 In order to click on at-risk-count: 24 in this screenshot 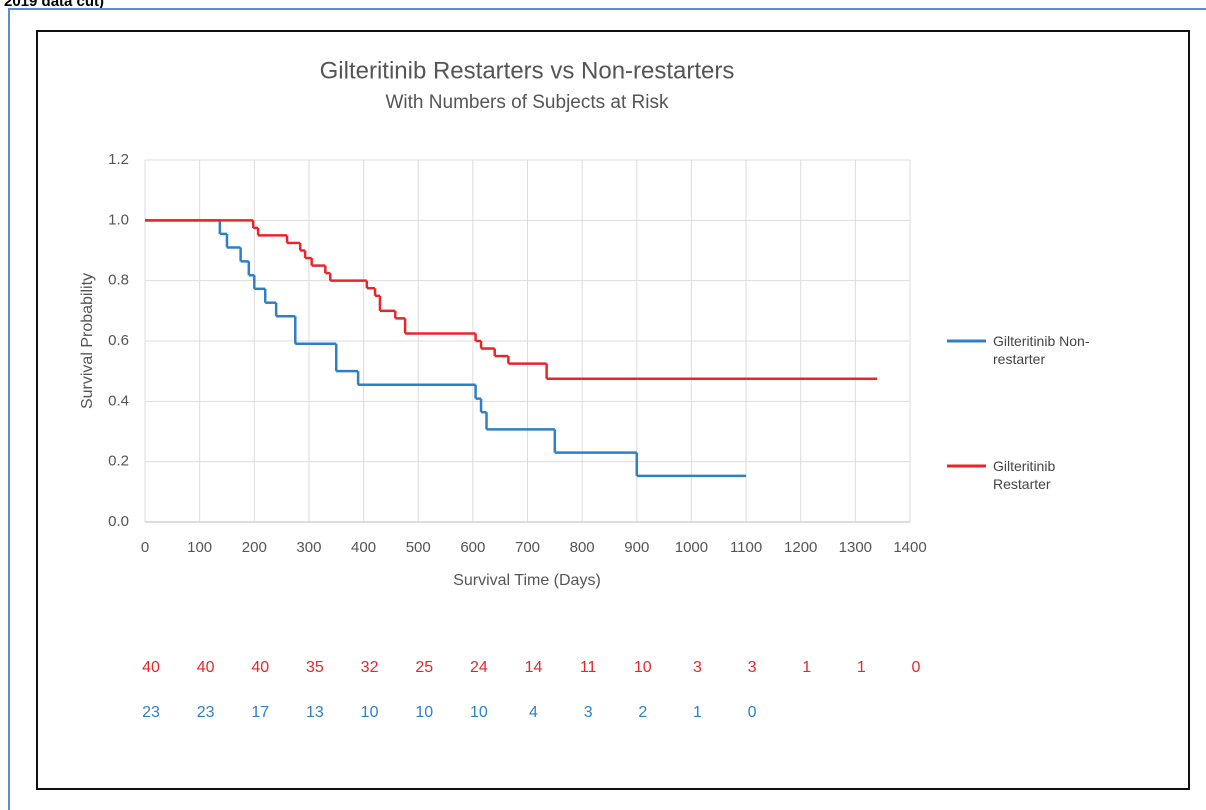, I will do `click(479, 667)`.